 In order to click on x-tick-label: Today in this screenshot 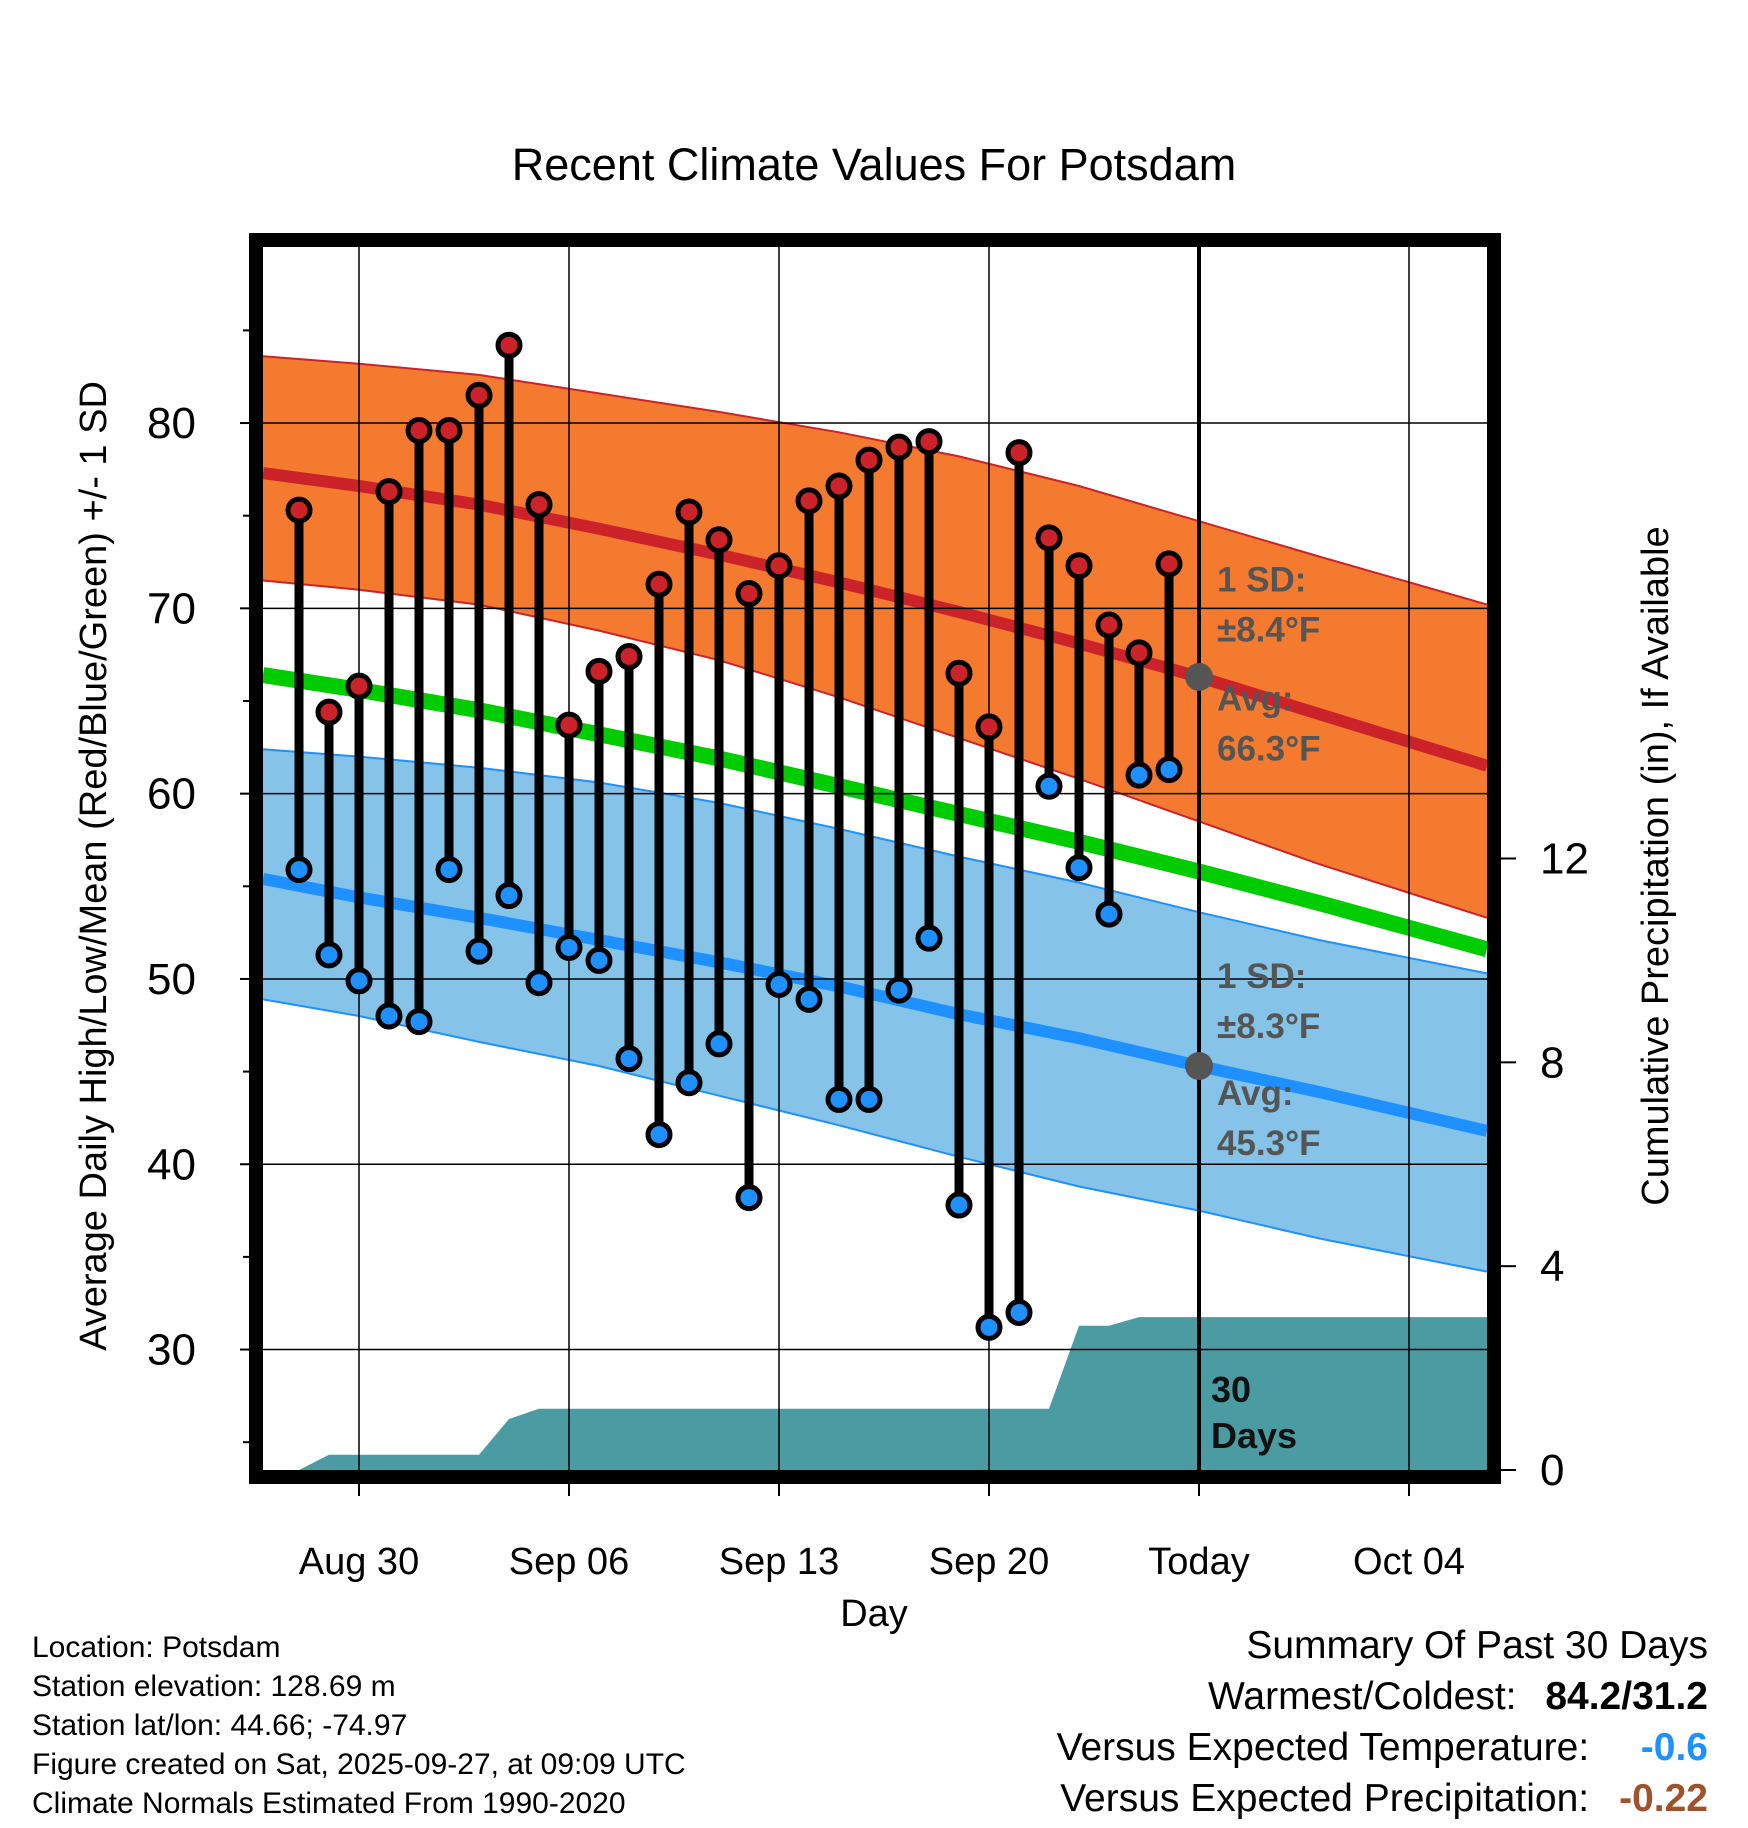, I will do `click(1198, 1562)`.